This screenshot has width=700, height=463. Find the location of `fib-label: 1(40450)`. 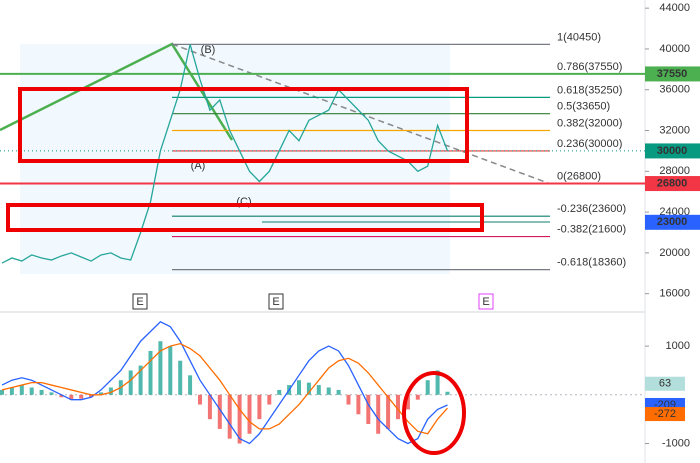

fib-label: 1(40450) is located at coordinates (579, 37).